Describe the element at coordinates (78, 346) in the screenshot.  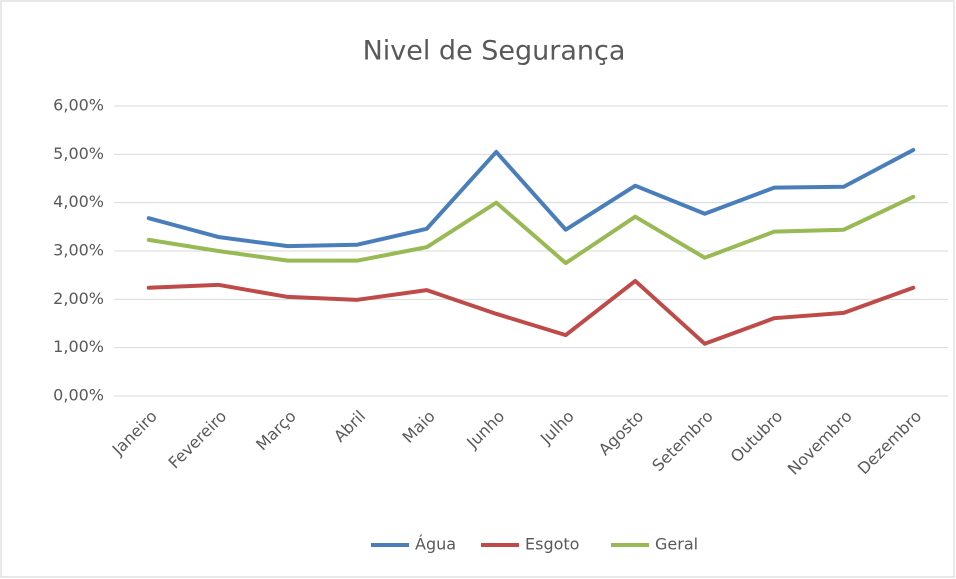
I see `y-tick-label: 1,00%` at that location.